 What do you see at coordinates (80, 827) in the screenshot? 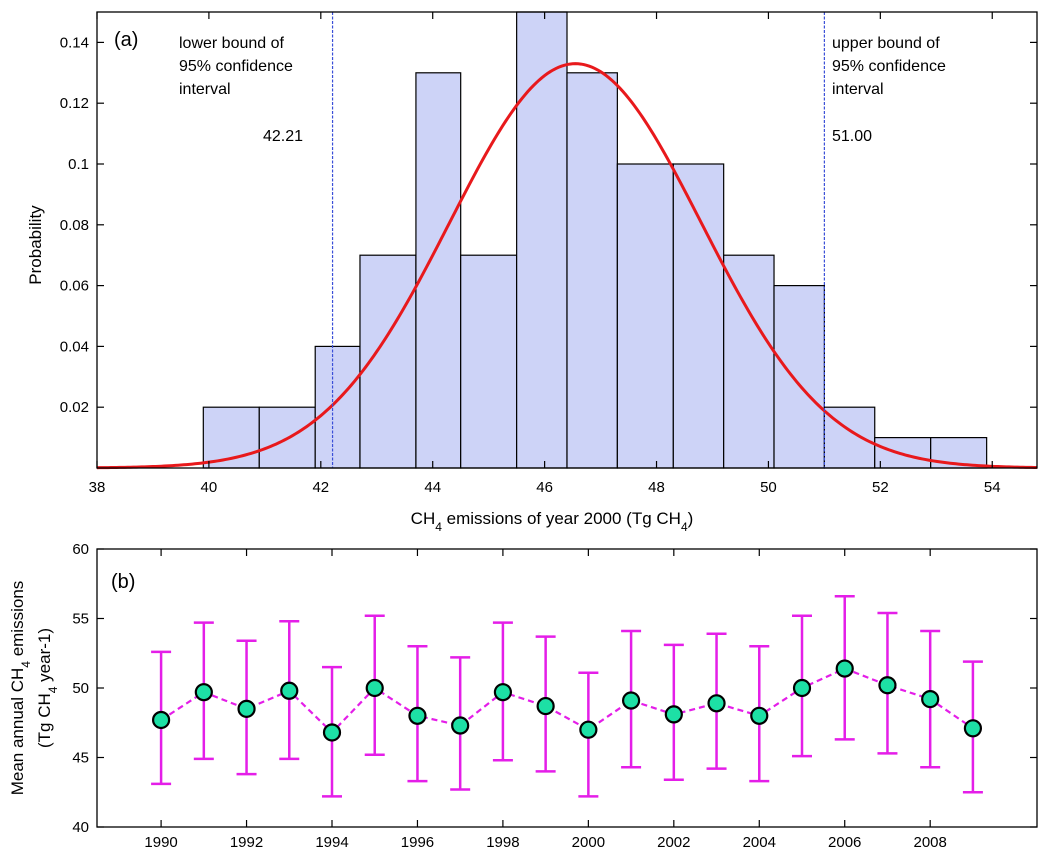
I see `y-tick-label: 40` at bounding box center [80, 827].